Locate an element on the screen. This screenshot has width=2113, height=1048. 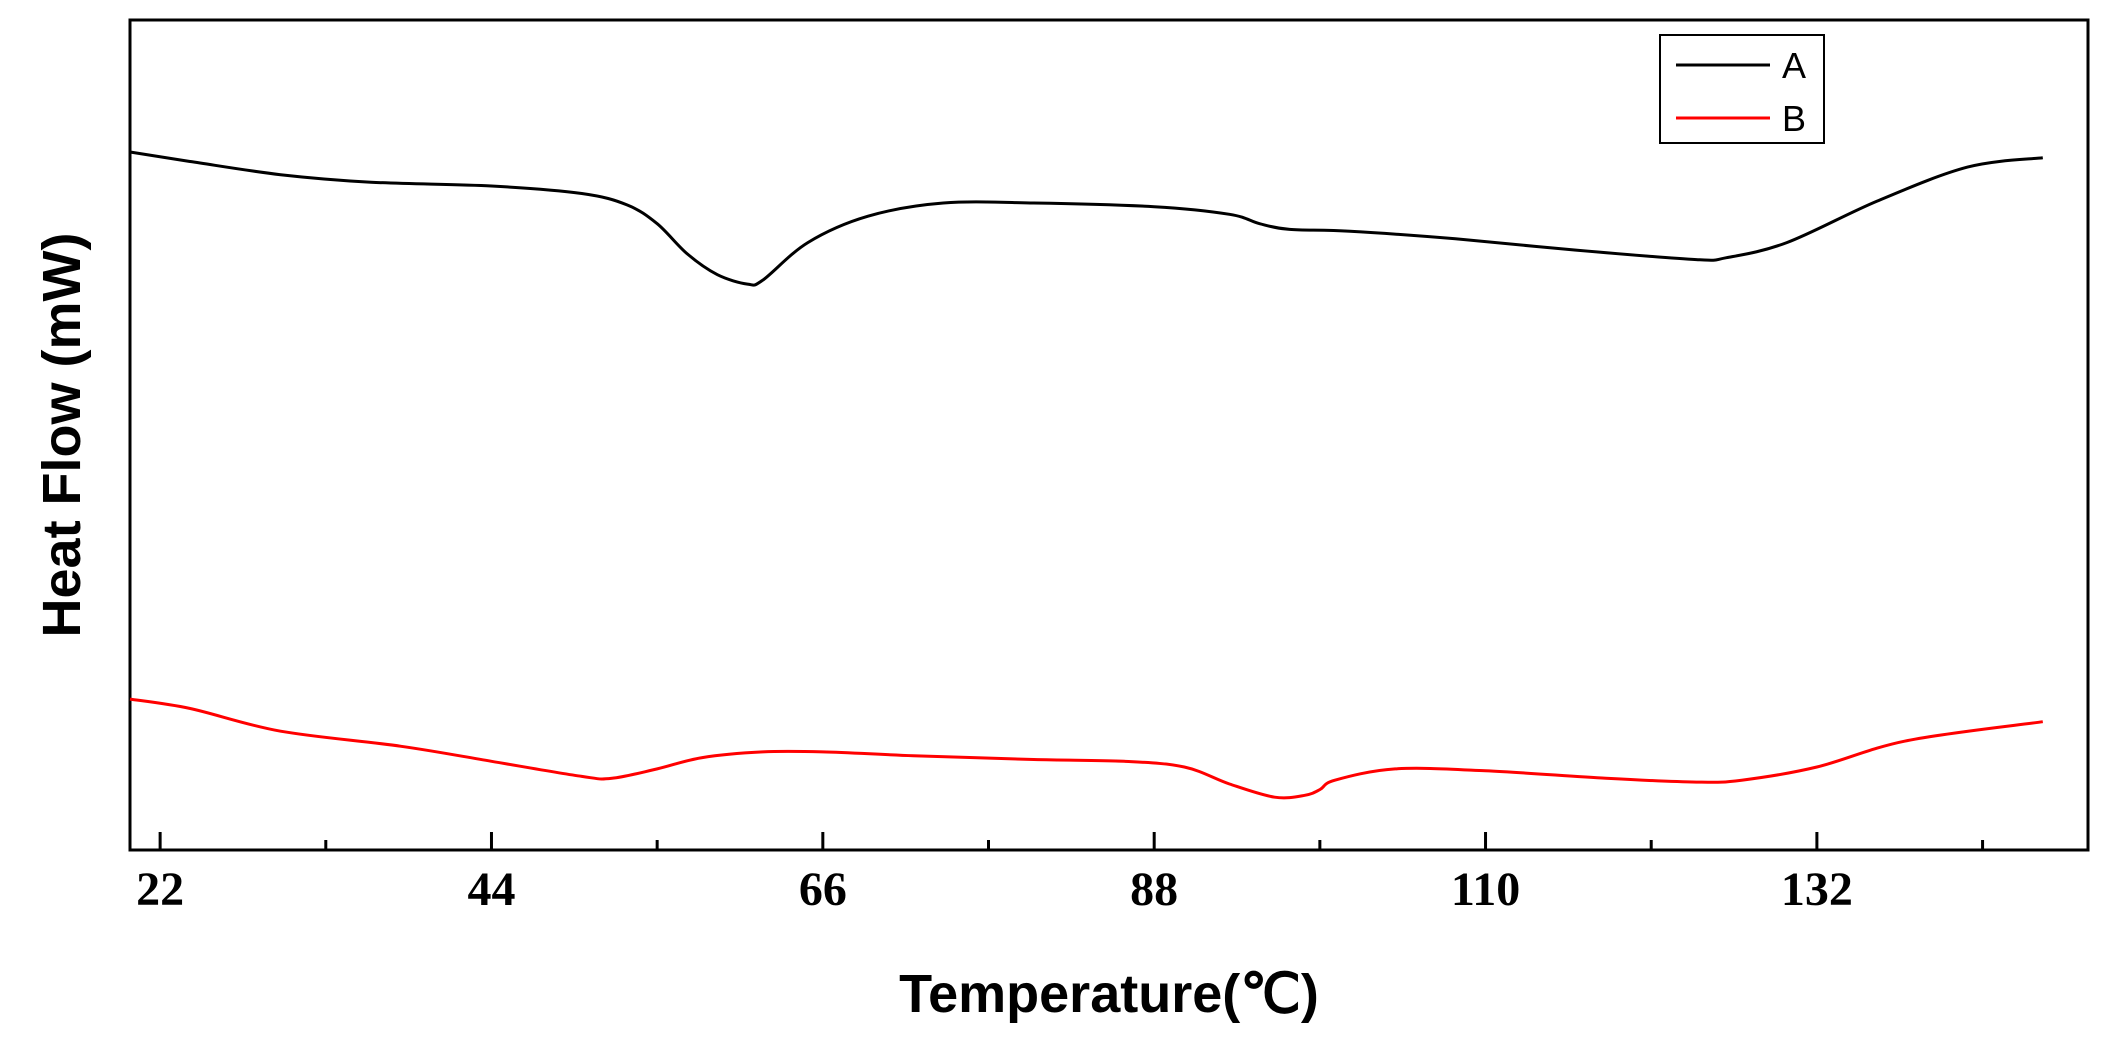
series-line-b is located at coordinates (1086, 748).